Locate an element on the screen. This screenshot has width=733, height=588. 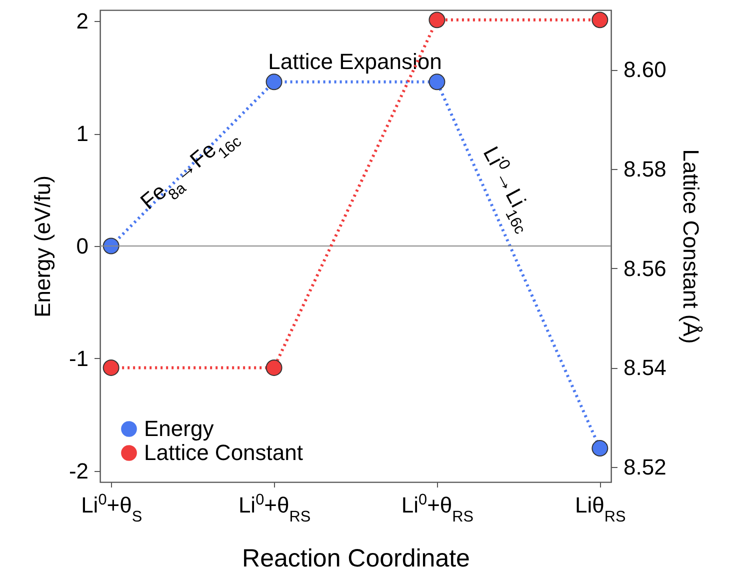
y-axis-title: Energy (eV/fu) is located at coordinates (42, 247).